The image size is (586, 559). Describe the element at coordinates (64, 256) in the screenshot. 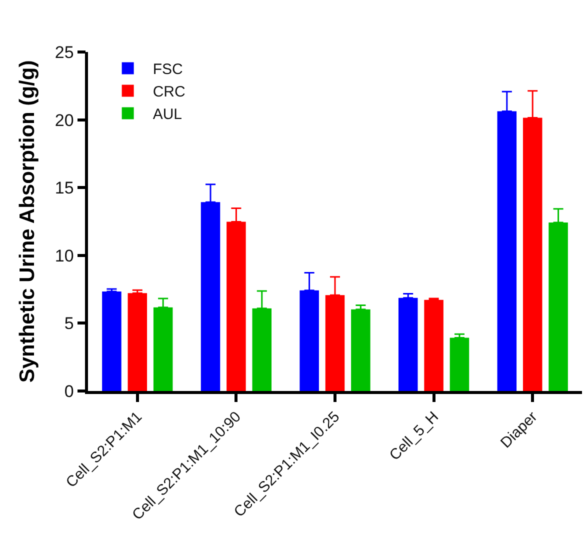

I see `y-tick-label: 10` at that location.